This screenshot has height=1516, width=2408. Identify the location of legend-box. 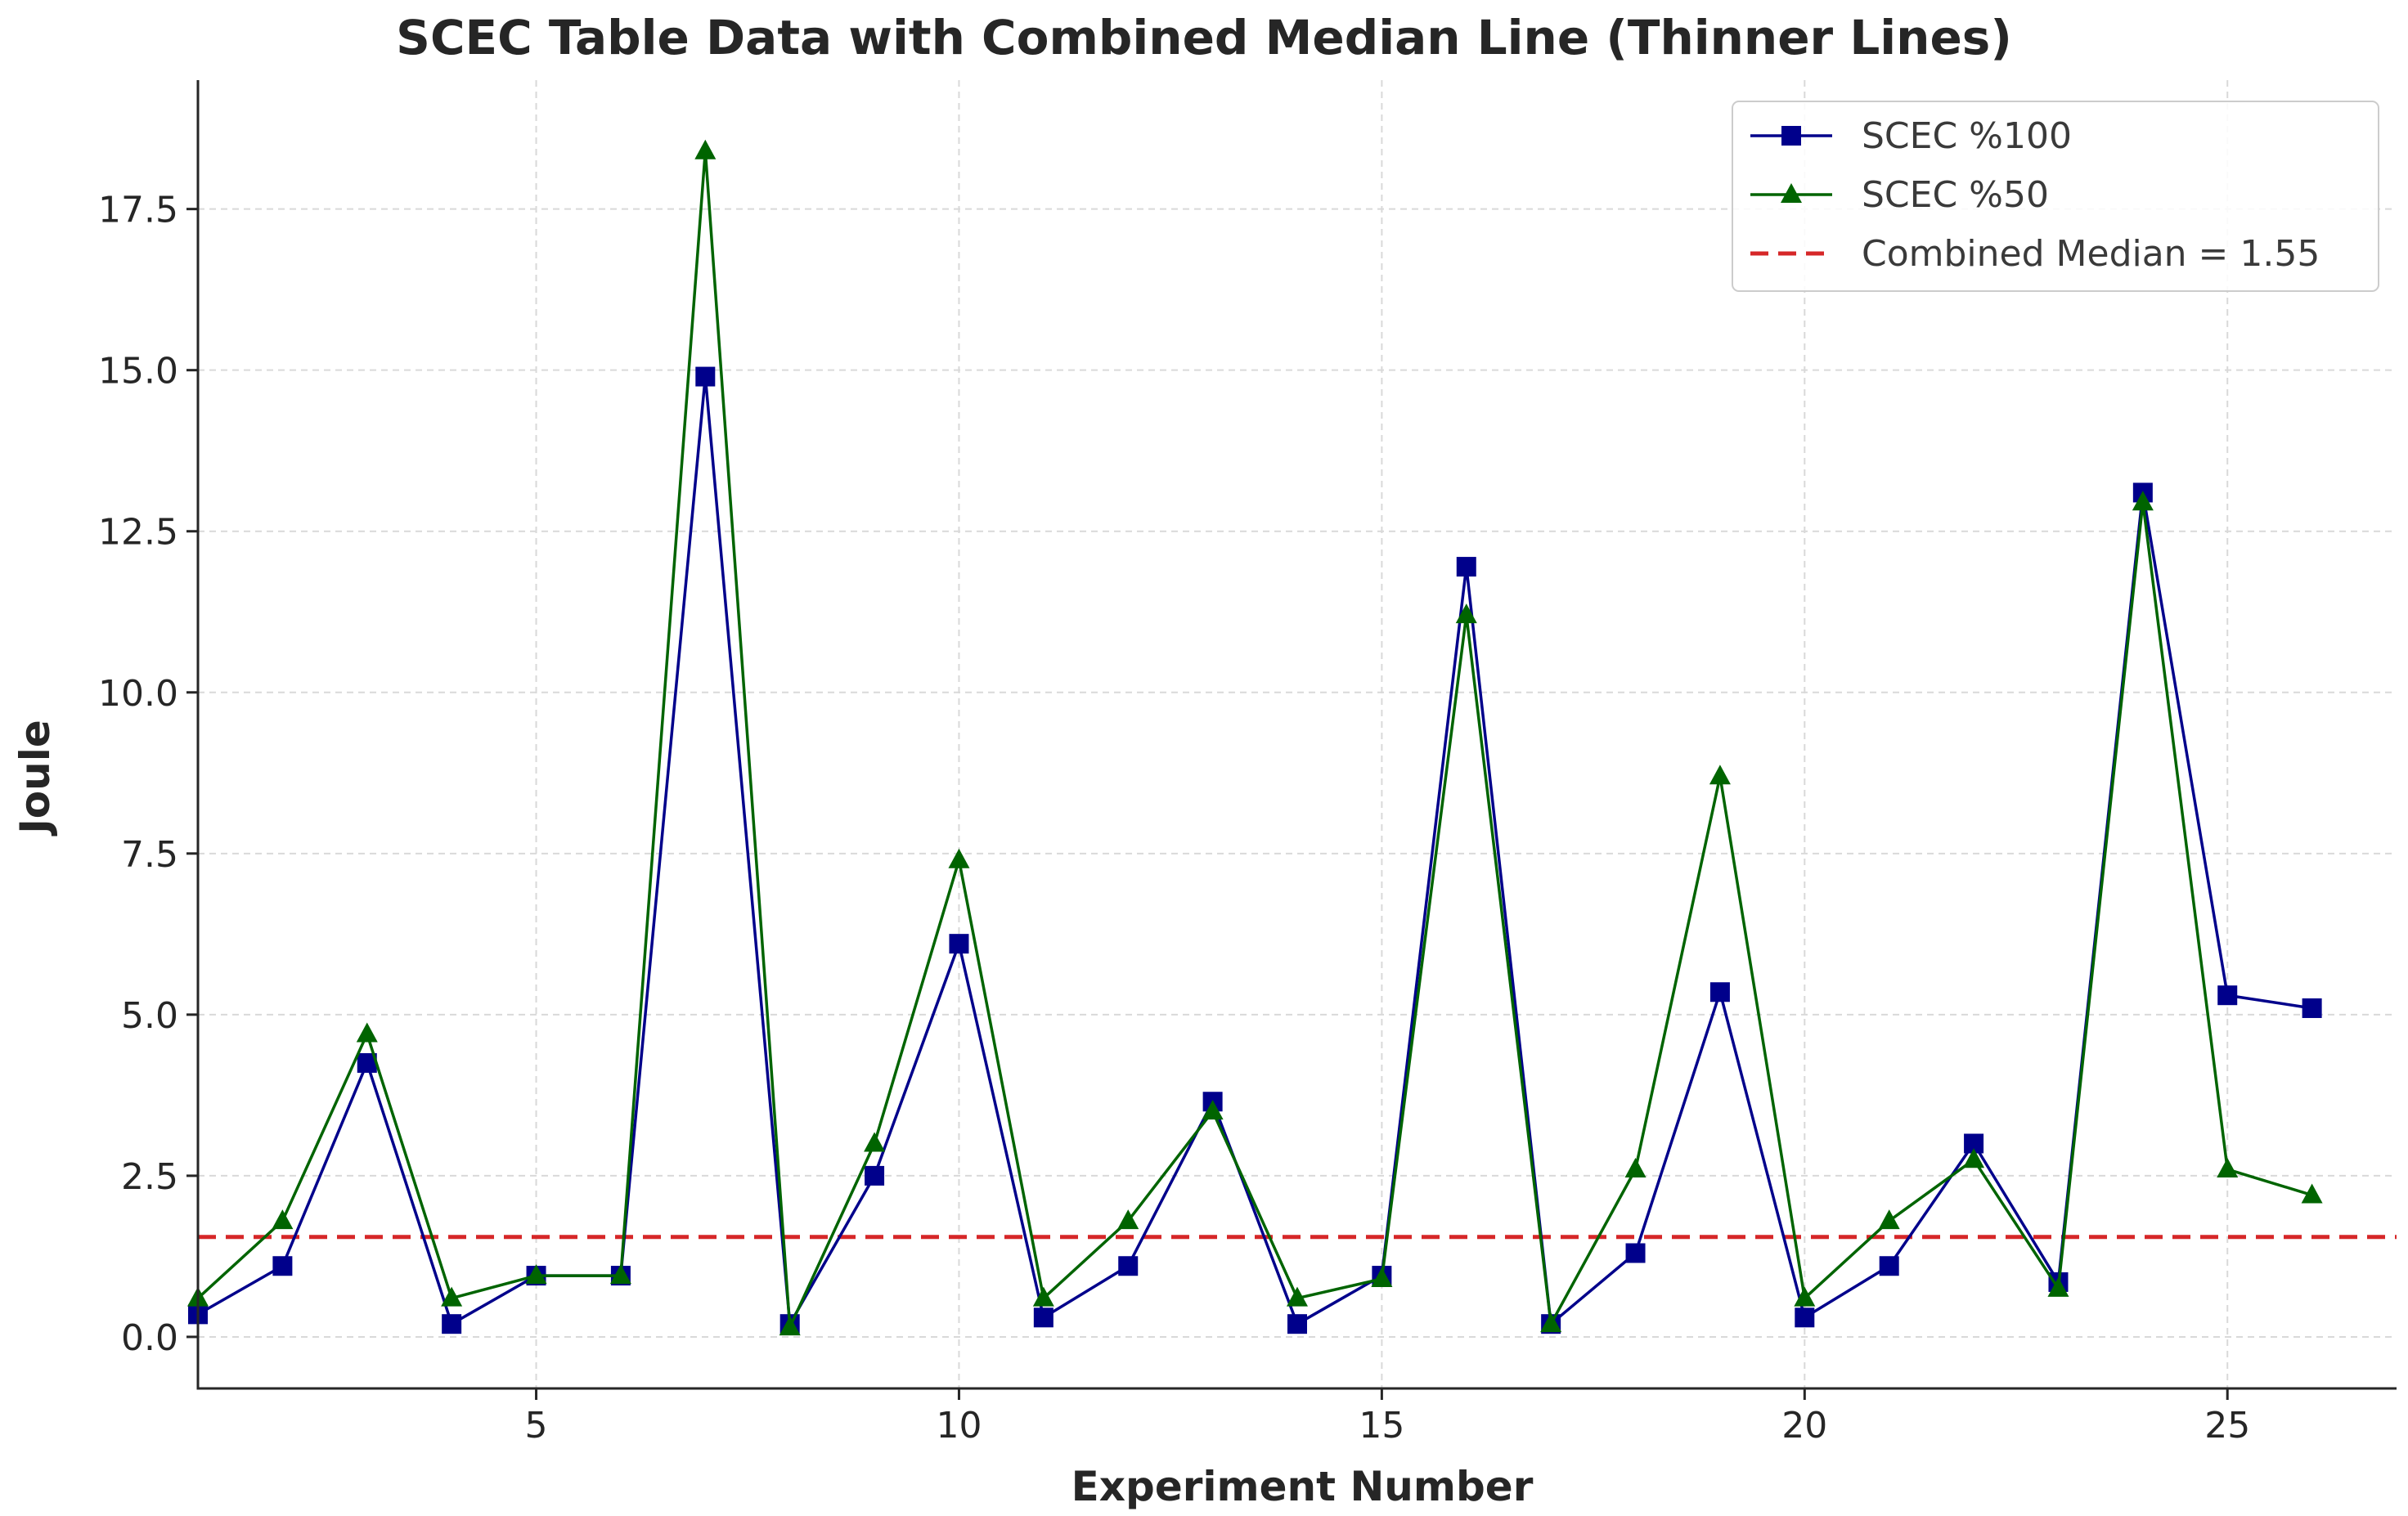
(2056, 196).